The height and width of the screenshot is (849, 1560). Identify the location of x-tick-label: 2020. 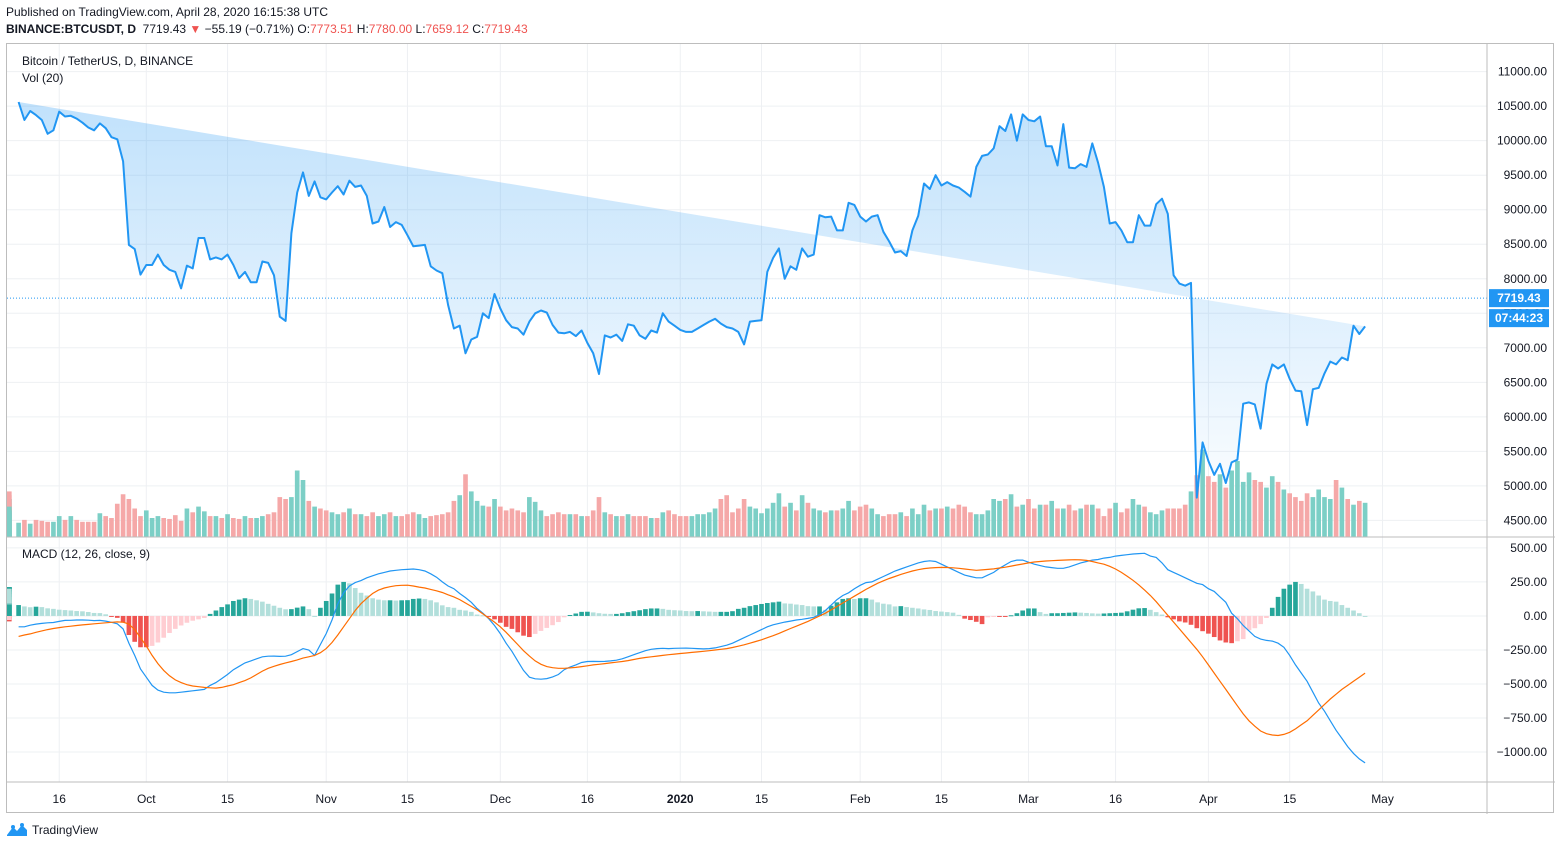
(680, 799).